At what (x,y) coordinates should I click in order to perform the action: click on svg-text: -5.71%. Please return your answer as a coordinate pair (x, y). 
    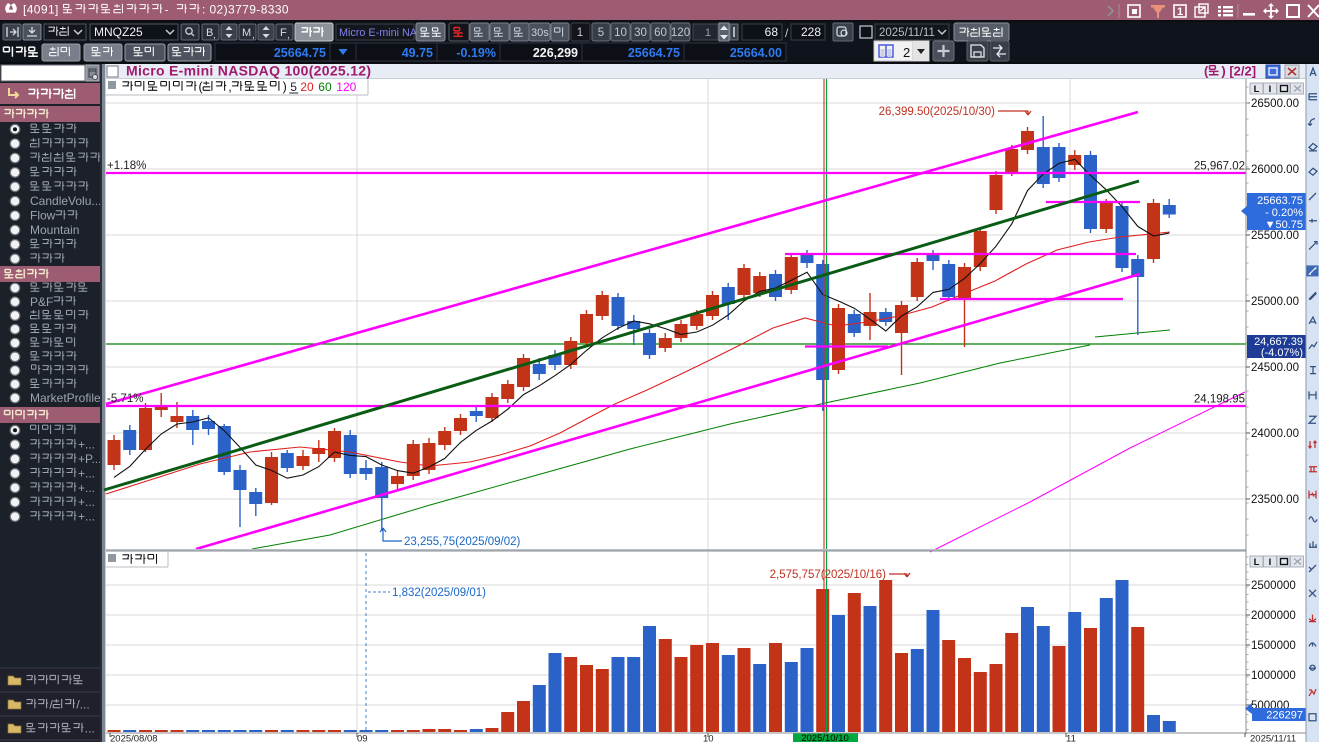
    Looking at the image, I should click on (125, 399).